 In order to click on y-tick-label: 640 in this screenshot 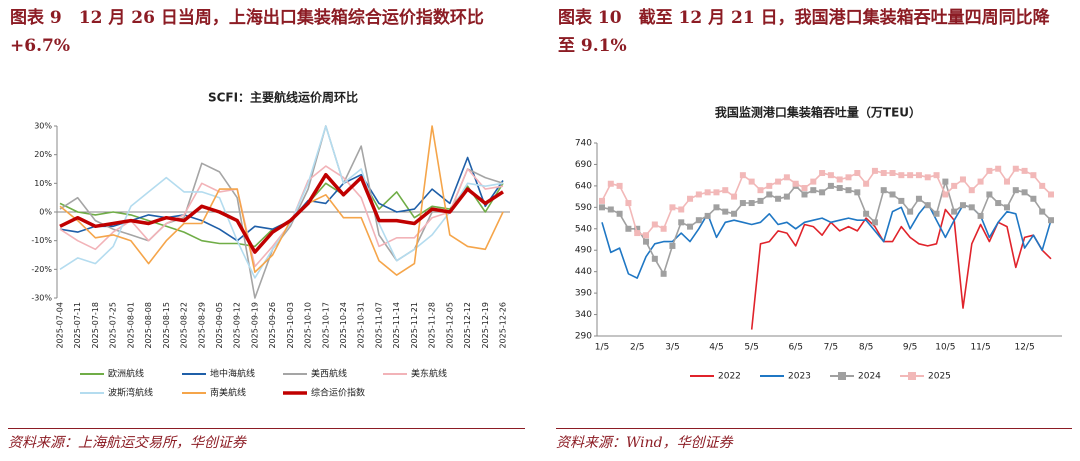, I will do `click(583, 186)`.